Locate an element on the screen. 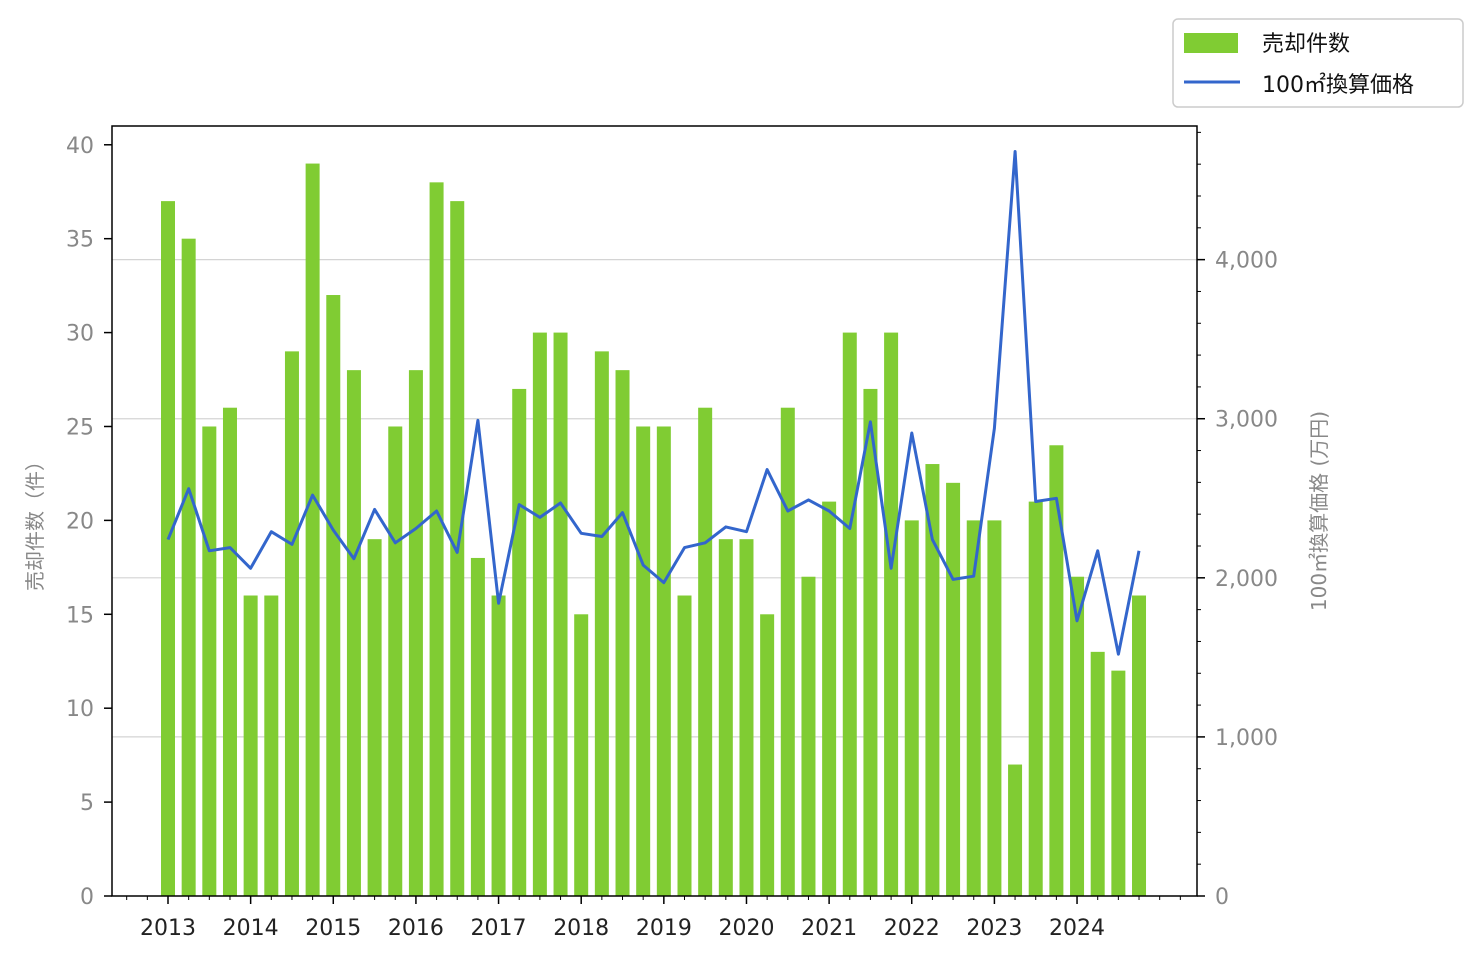  left-tick-label: 0 is located at coordinates (87, 897).